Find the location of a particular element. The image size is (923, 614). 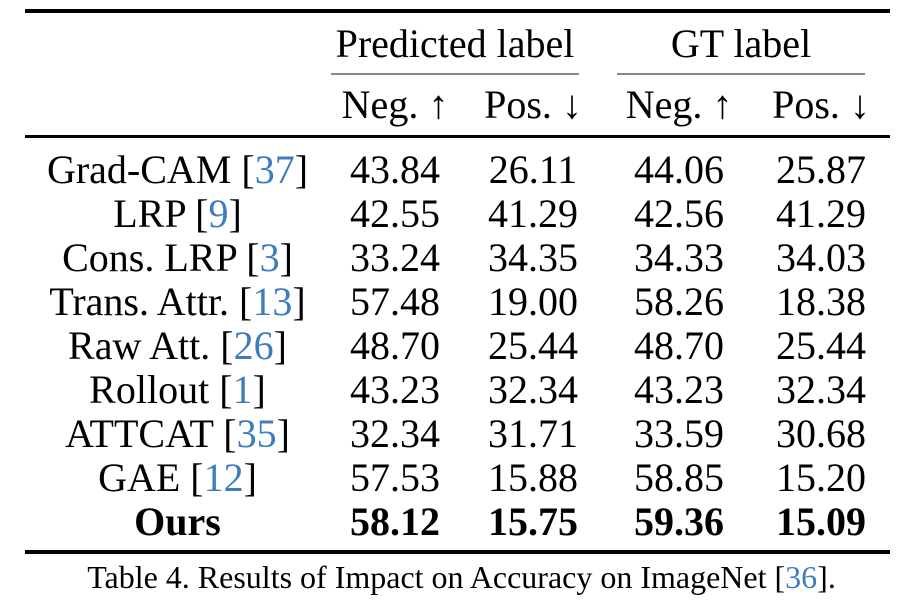

table-row-cons-lrp: Cons. LRP [3] 33.24 34.35 34.33 34.03 is located at coordinates (457, 258).